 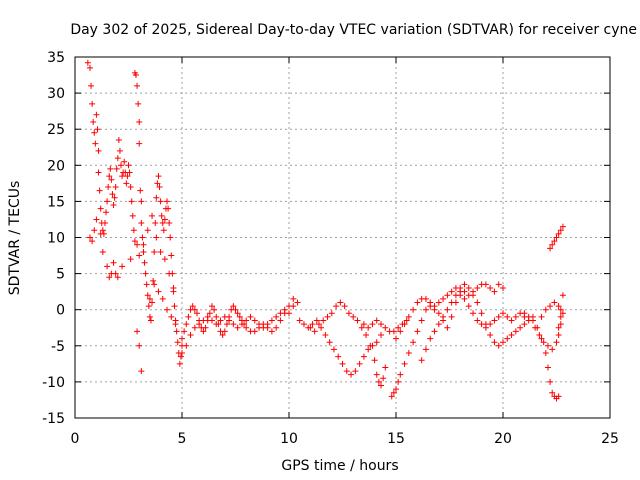 What do you see at coordinates (60, 275) in the screenshot?
I see `y-tick-label: 5` at bounding box center [60, 275].